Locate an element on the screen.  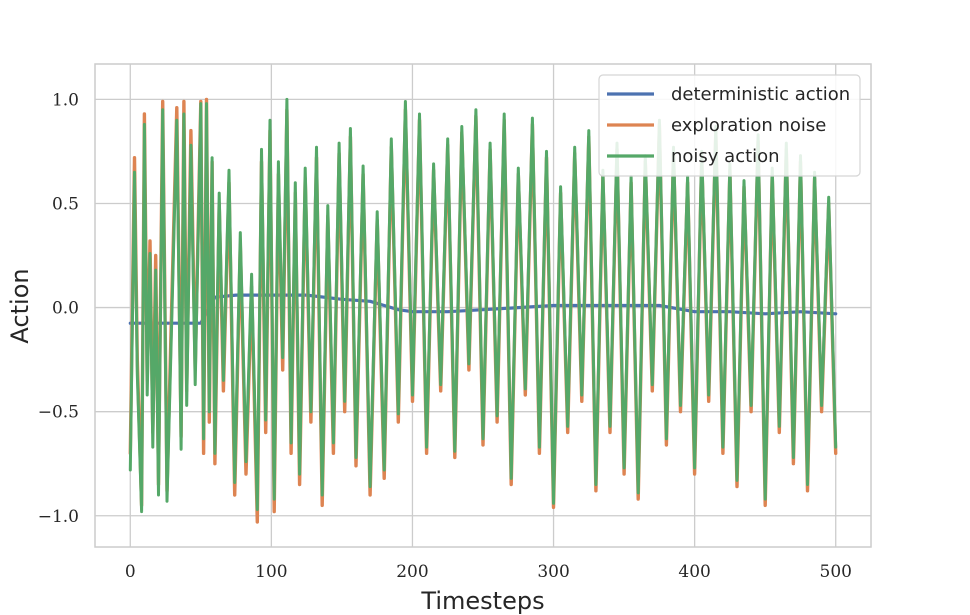
x-tick-label: 500 is located at coordinates (836, 572).